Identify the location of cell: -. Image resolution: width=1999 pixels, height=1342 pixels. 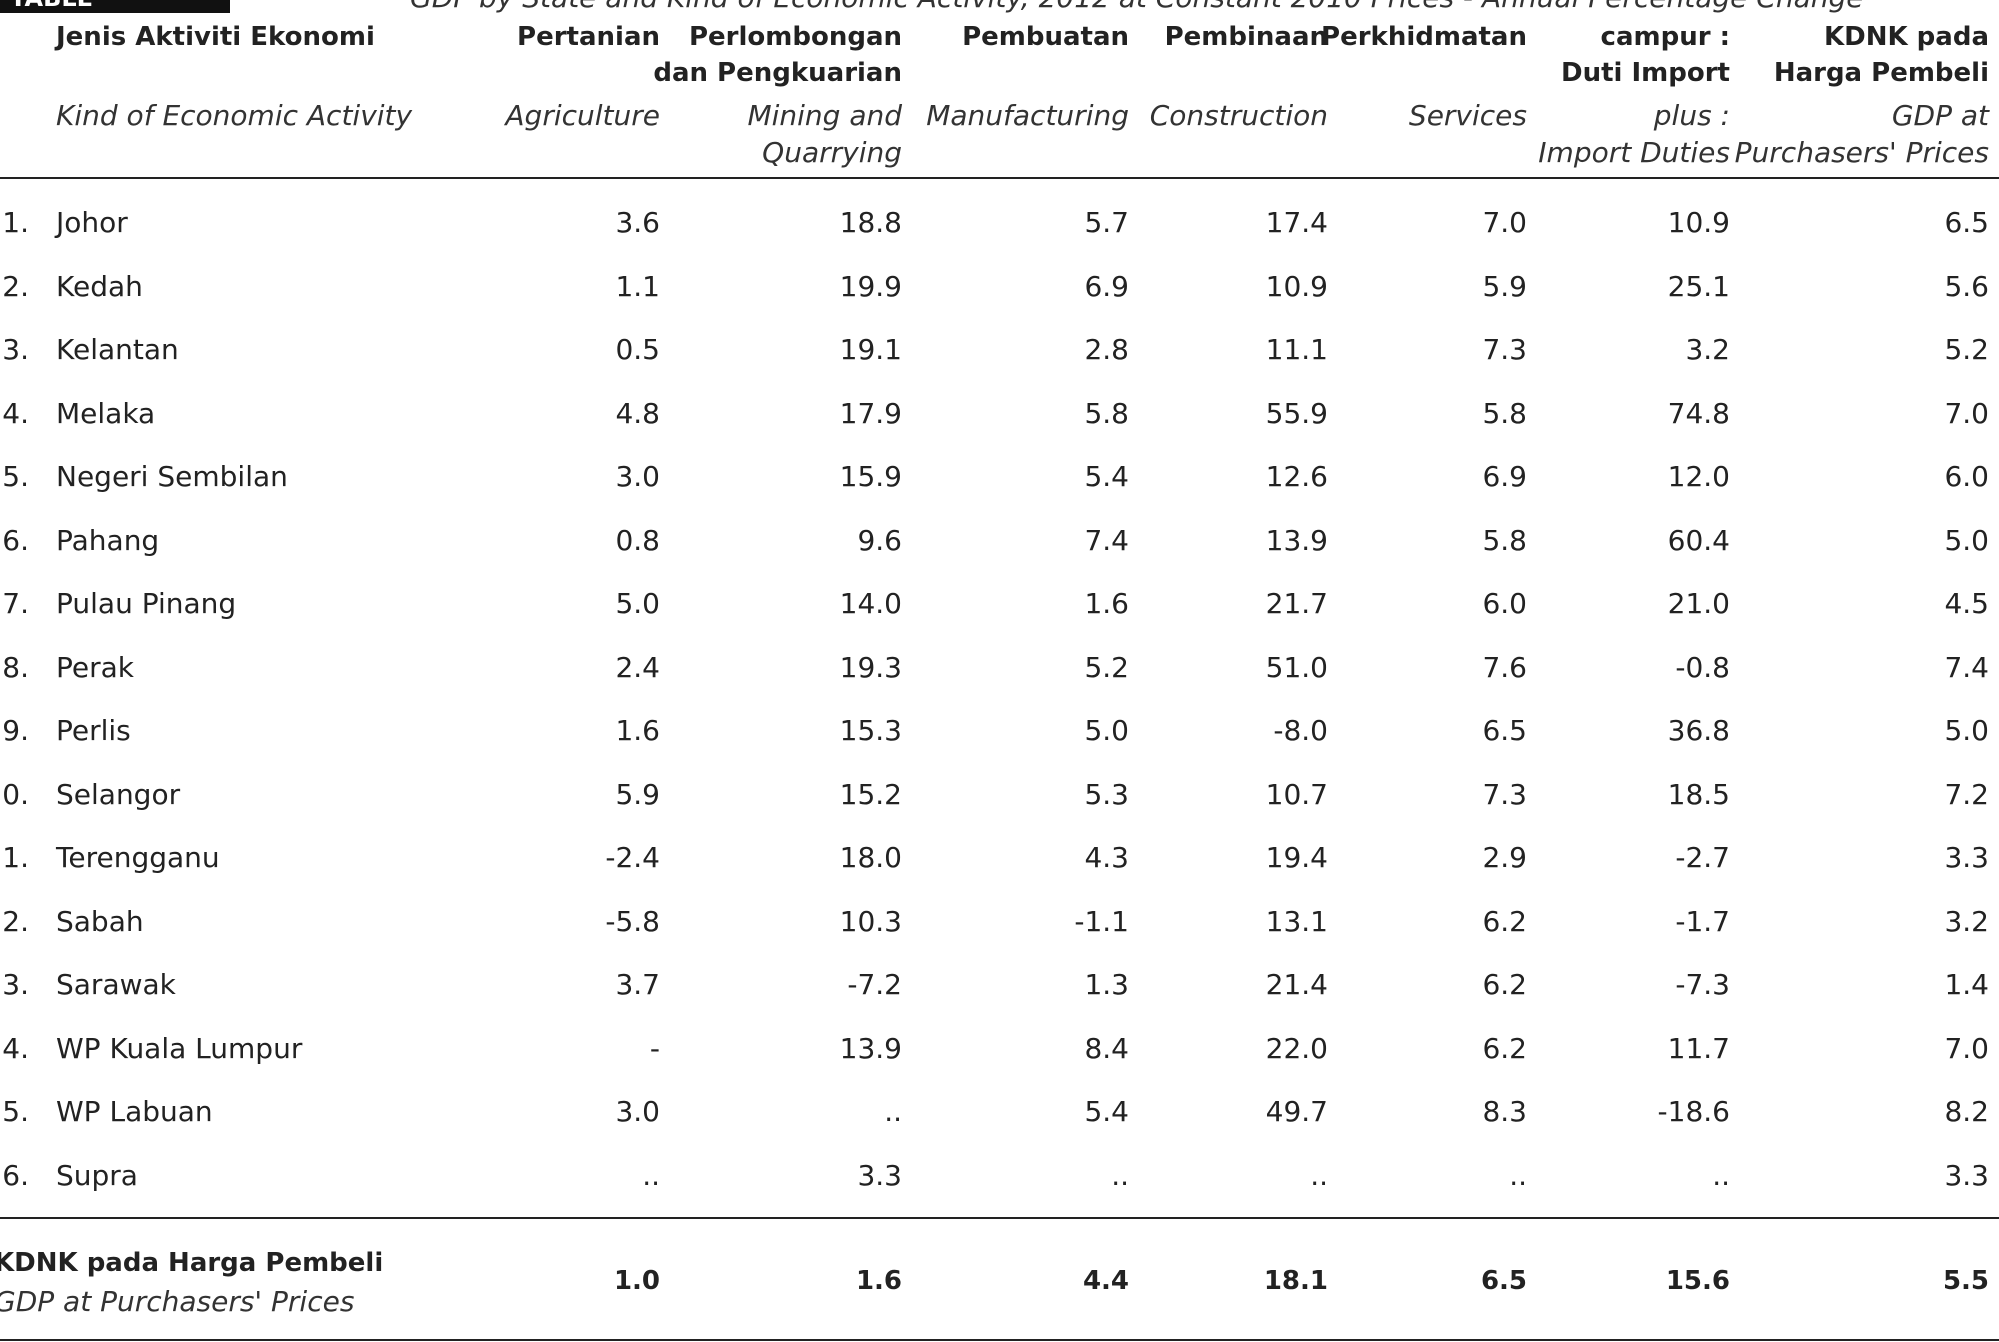
(654, 1048).